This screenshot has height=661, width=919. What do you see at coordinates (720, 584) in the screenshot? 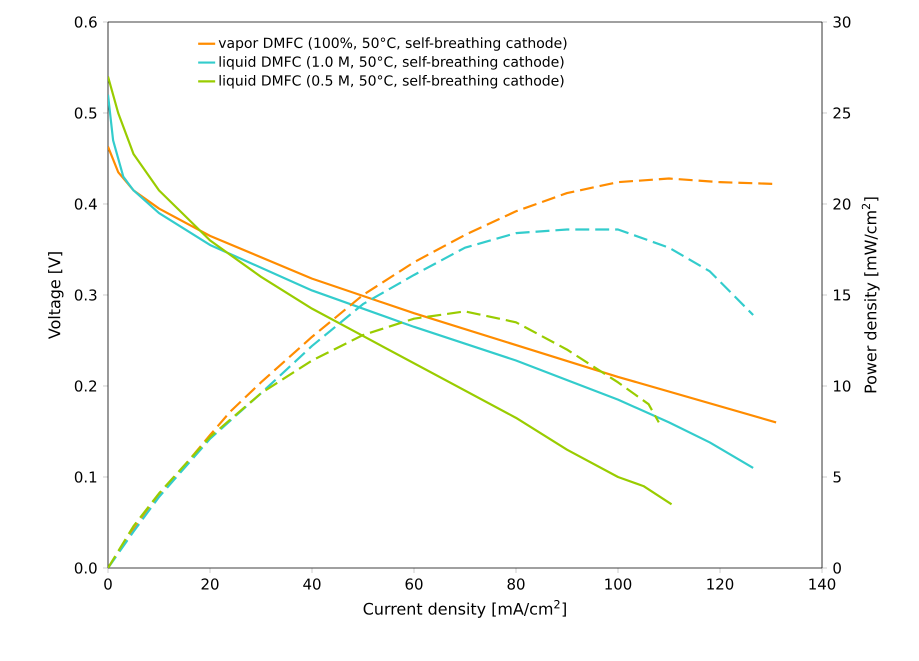
I see `x-tick-label: 120` at bounding box center [720, 584].